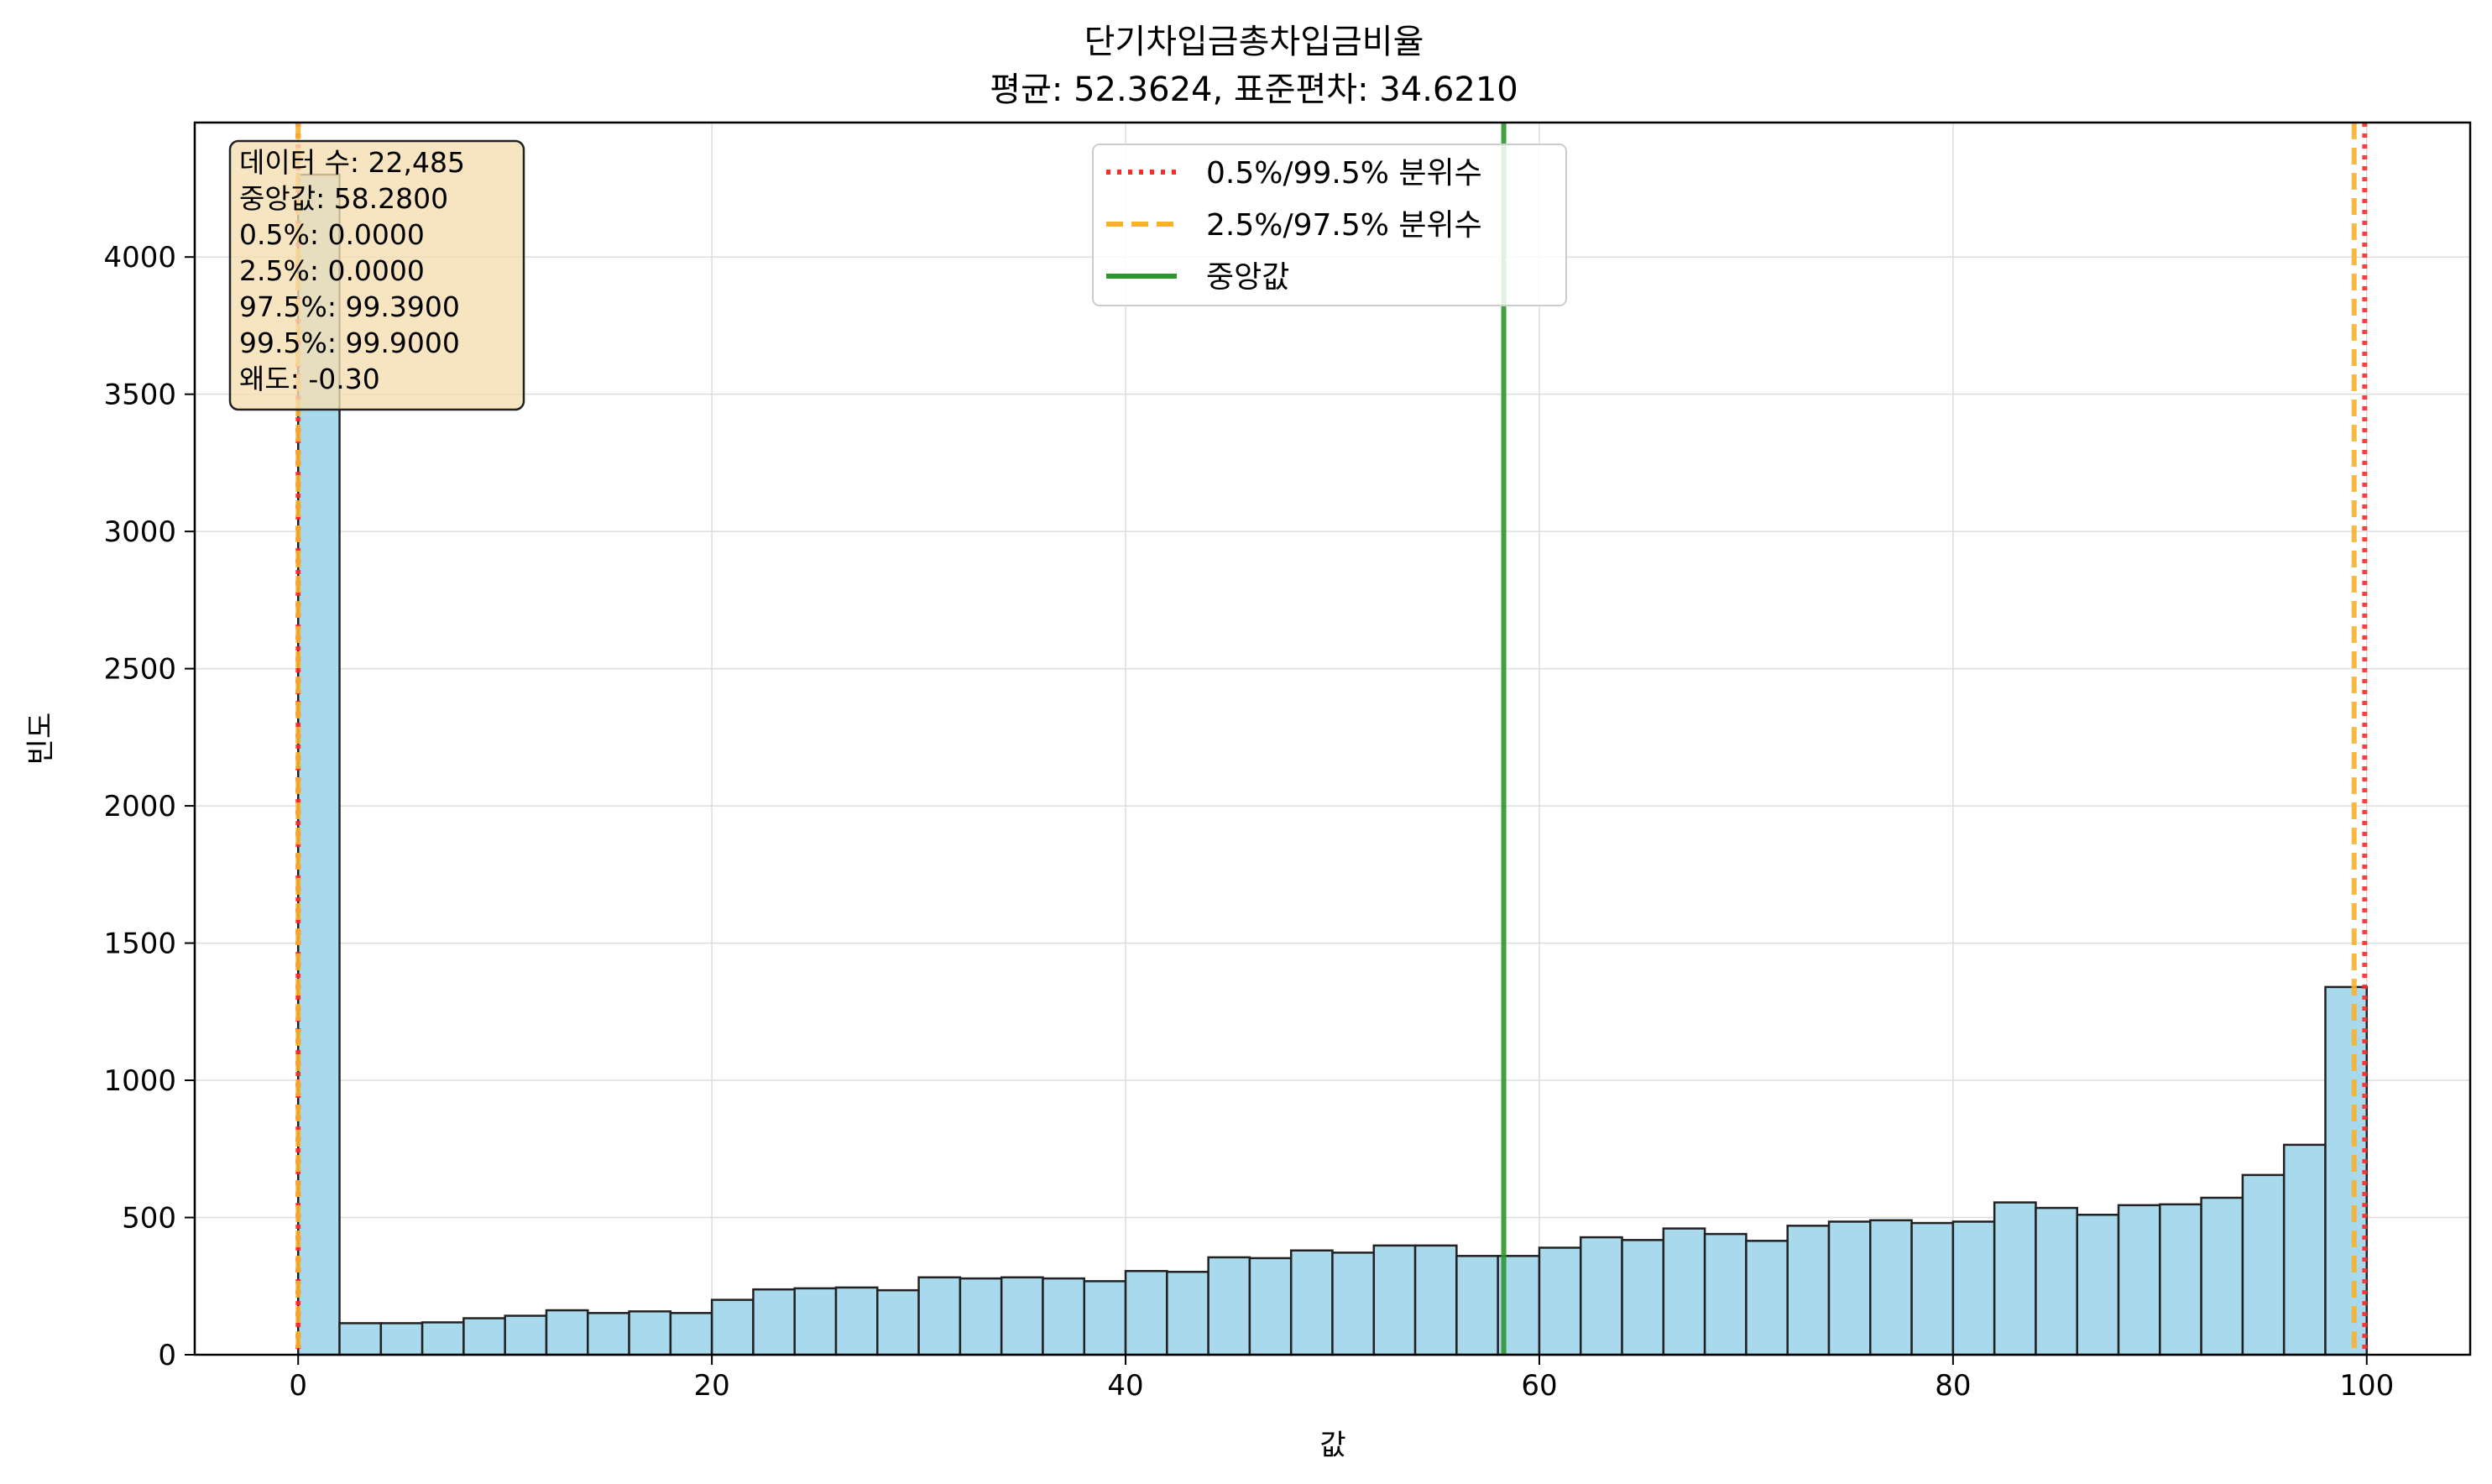  I want to click on x-axis-ticks: 0 20 40 60 80 100, so click(1341, 1379).